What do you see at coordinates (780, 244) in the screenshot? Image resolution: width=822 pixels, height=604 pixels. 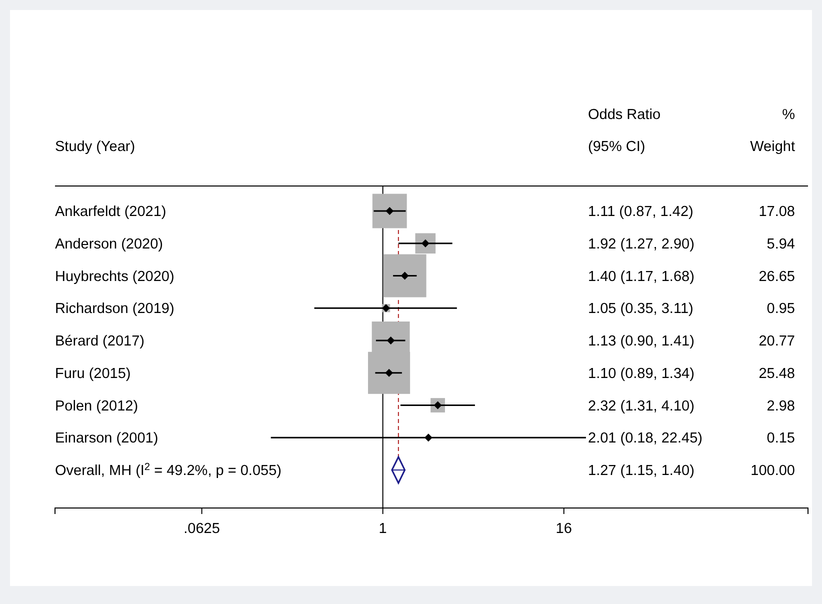 I see `annotation: 5.94` at bounding box center [780, 244].